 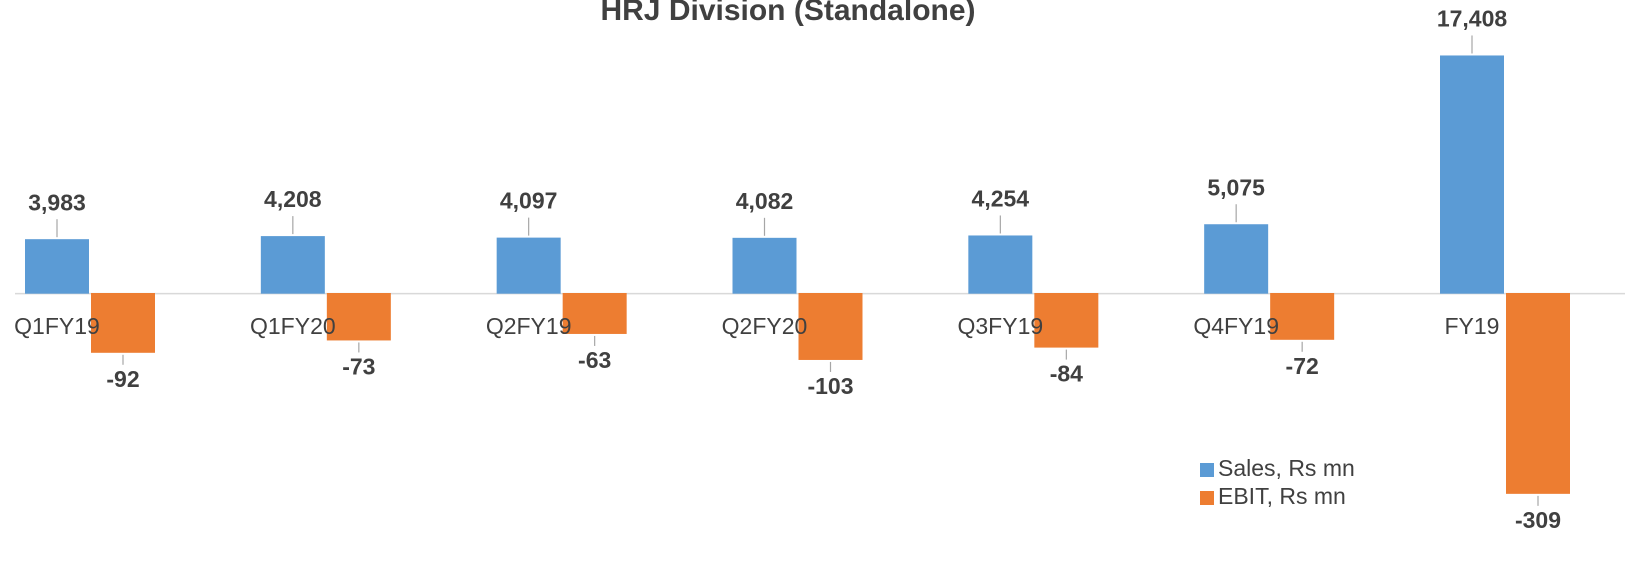 I want to click on x-tick-label: Q3FY19, so click(x=1001, y=326).